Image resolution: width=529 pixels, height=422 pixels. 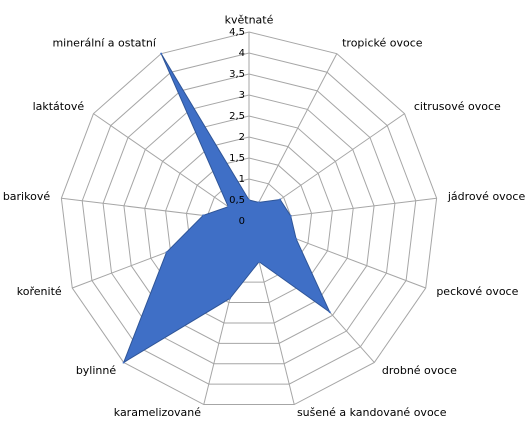 What do you see at coordinates (477, 291) in the screenshot?
I see `category-label: peckové ovoce` at bounding box center [477, 291].